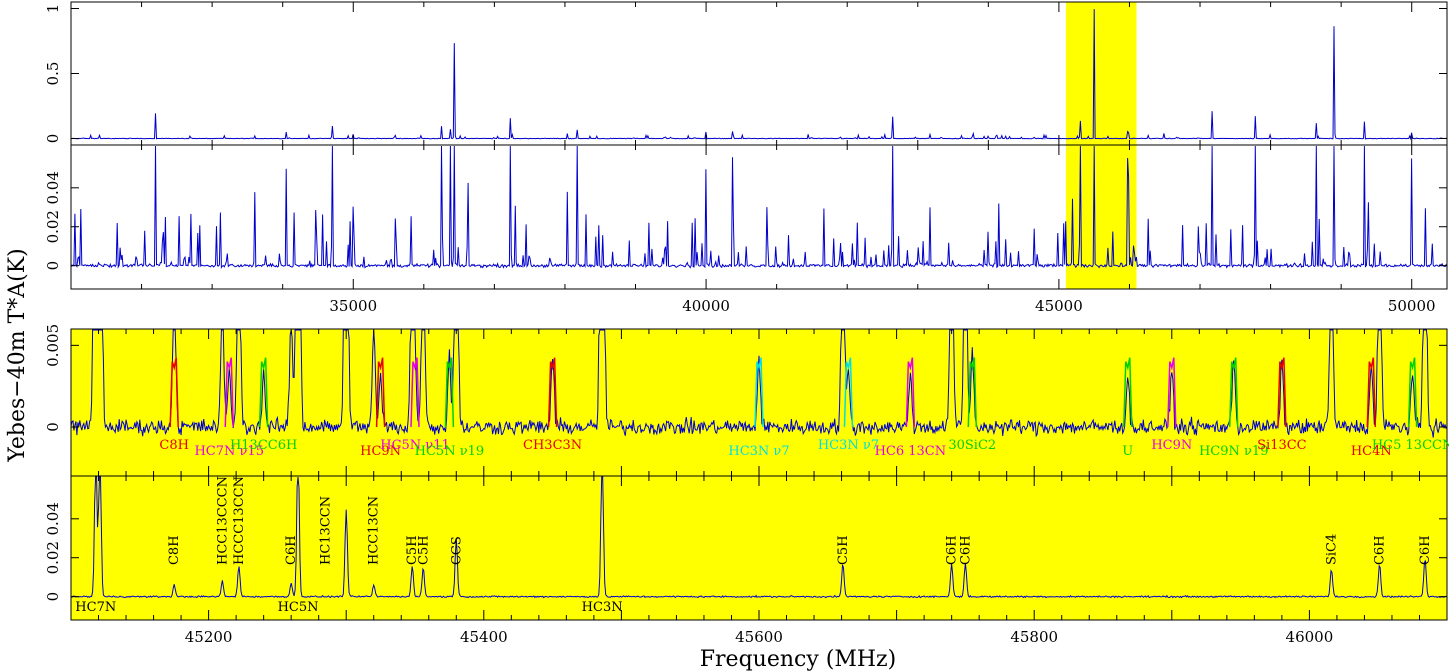 The width and height of the screenshot is (1449, 672). What do you see at coordinates (911, 451) in the screenshot?
I see `molecule-label: HC6 13CN` at bounding box center [911, 451].